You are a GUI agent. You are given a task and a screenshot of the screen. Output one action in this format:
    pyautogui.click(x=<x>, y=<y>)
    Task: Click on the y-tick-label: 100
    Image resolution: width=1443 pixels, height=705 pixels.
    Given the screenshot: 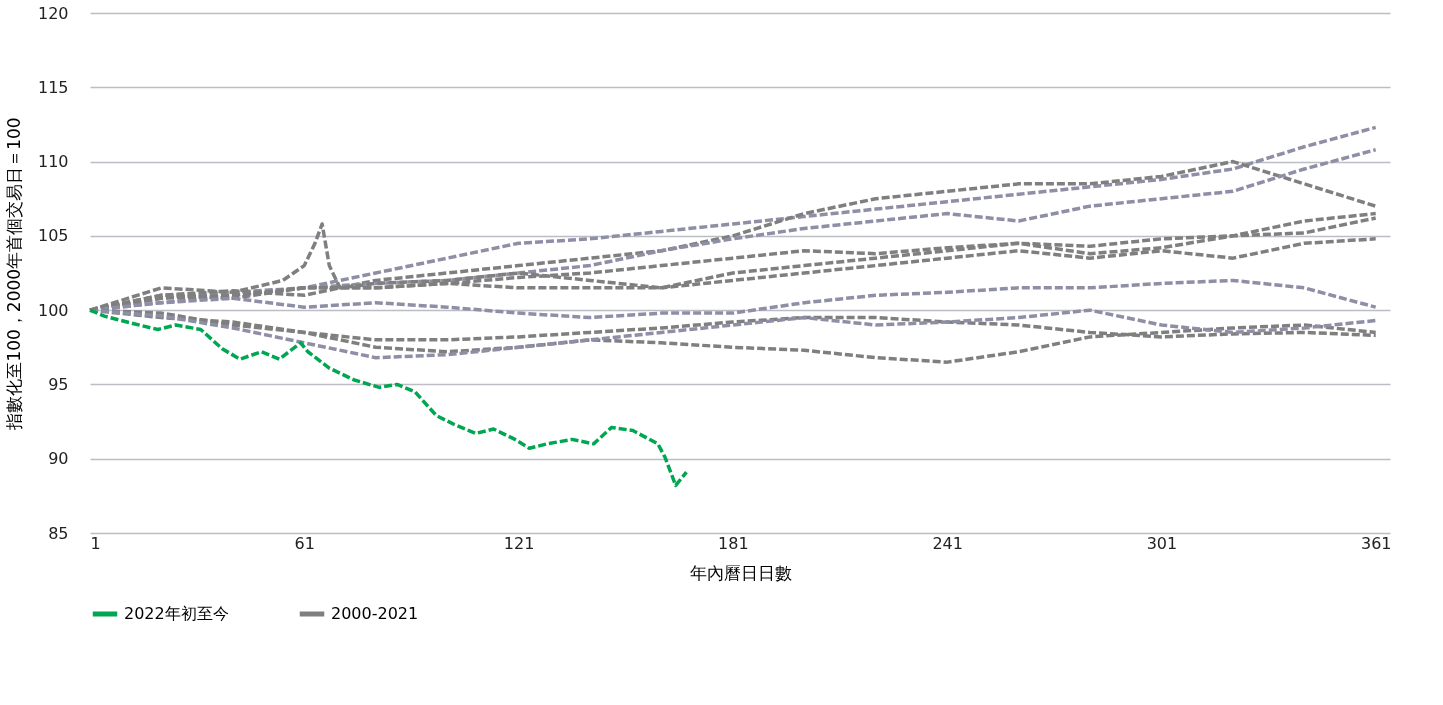 What is the action you would take?
    pyautogui.click(x=53, y=310)
    